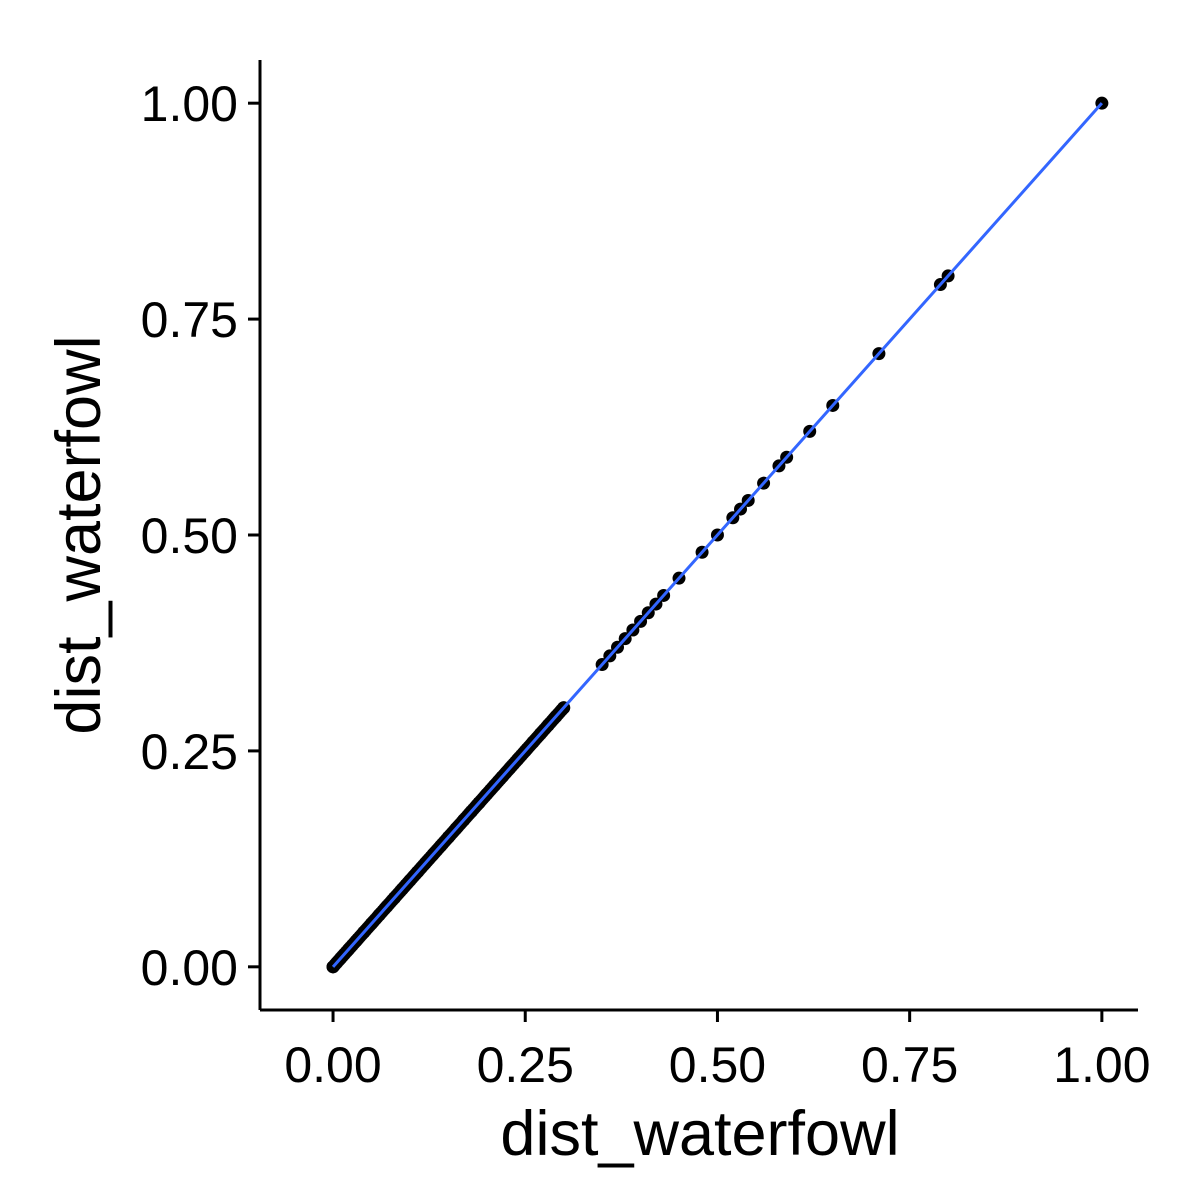  Describe the element at coordinates (699, 1134) in the screenshot. I see `x-axis-title: dist_waterfowl` at that location.